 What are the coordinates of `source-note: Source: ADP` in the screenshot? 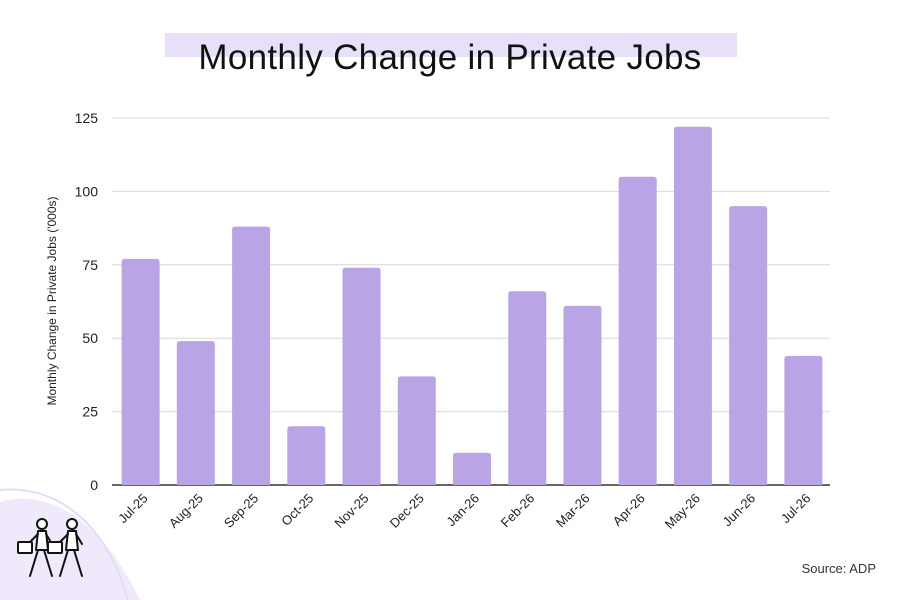 It's located at (838, 568).